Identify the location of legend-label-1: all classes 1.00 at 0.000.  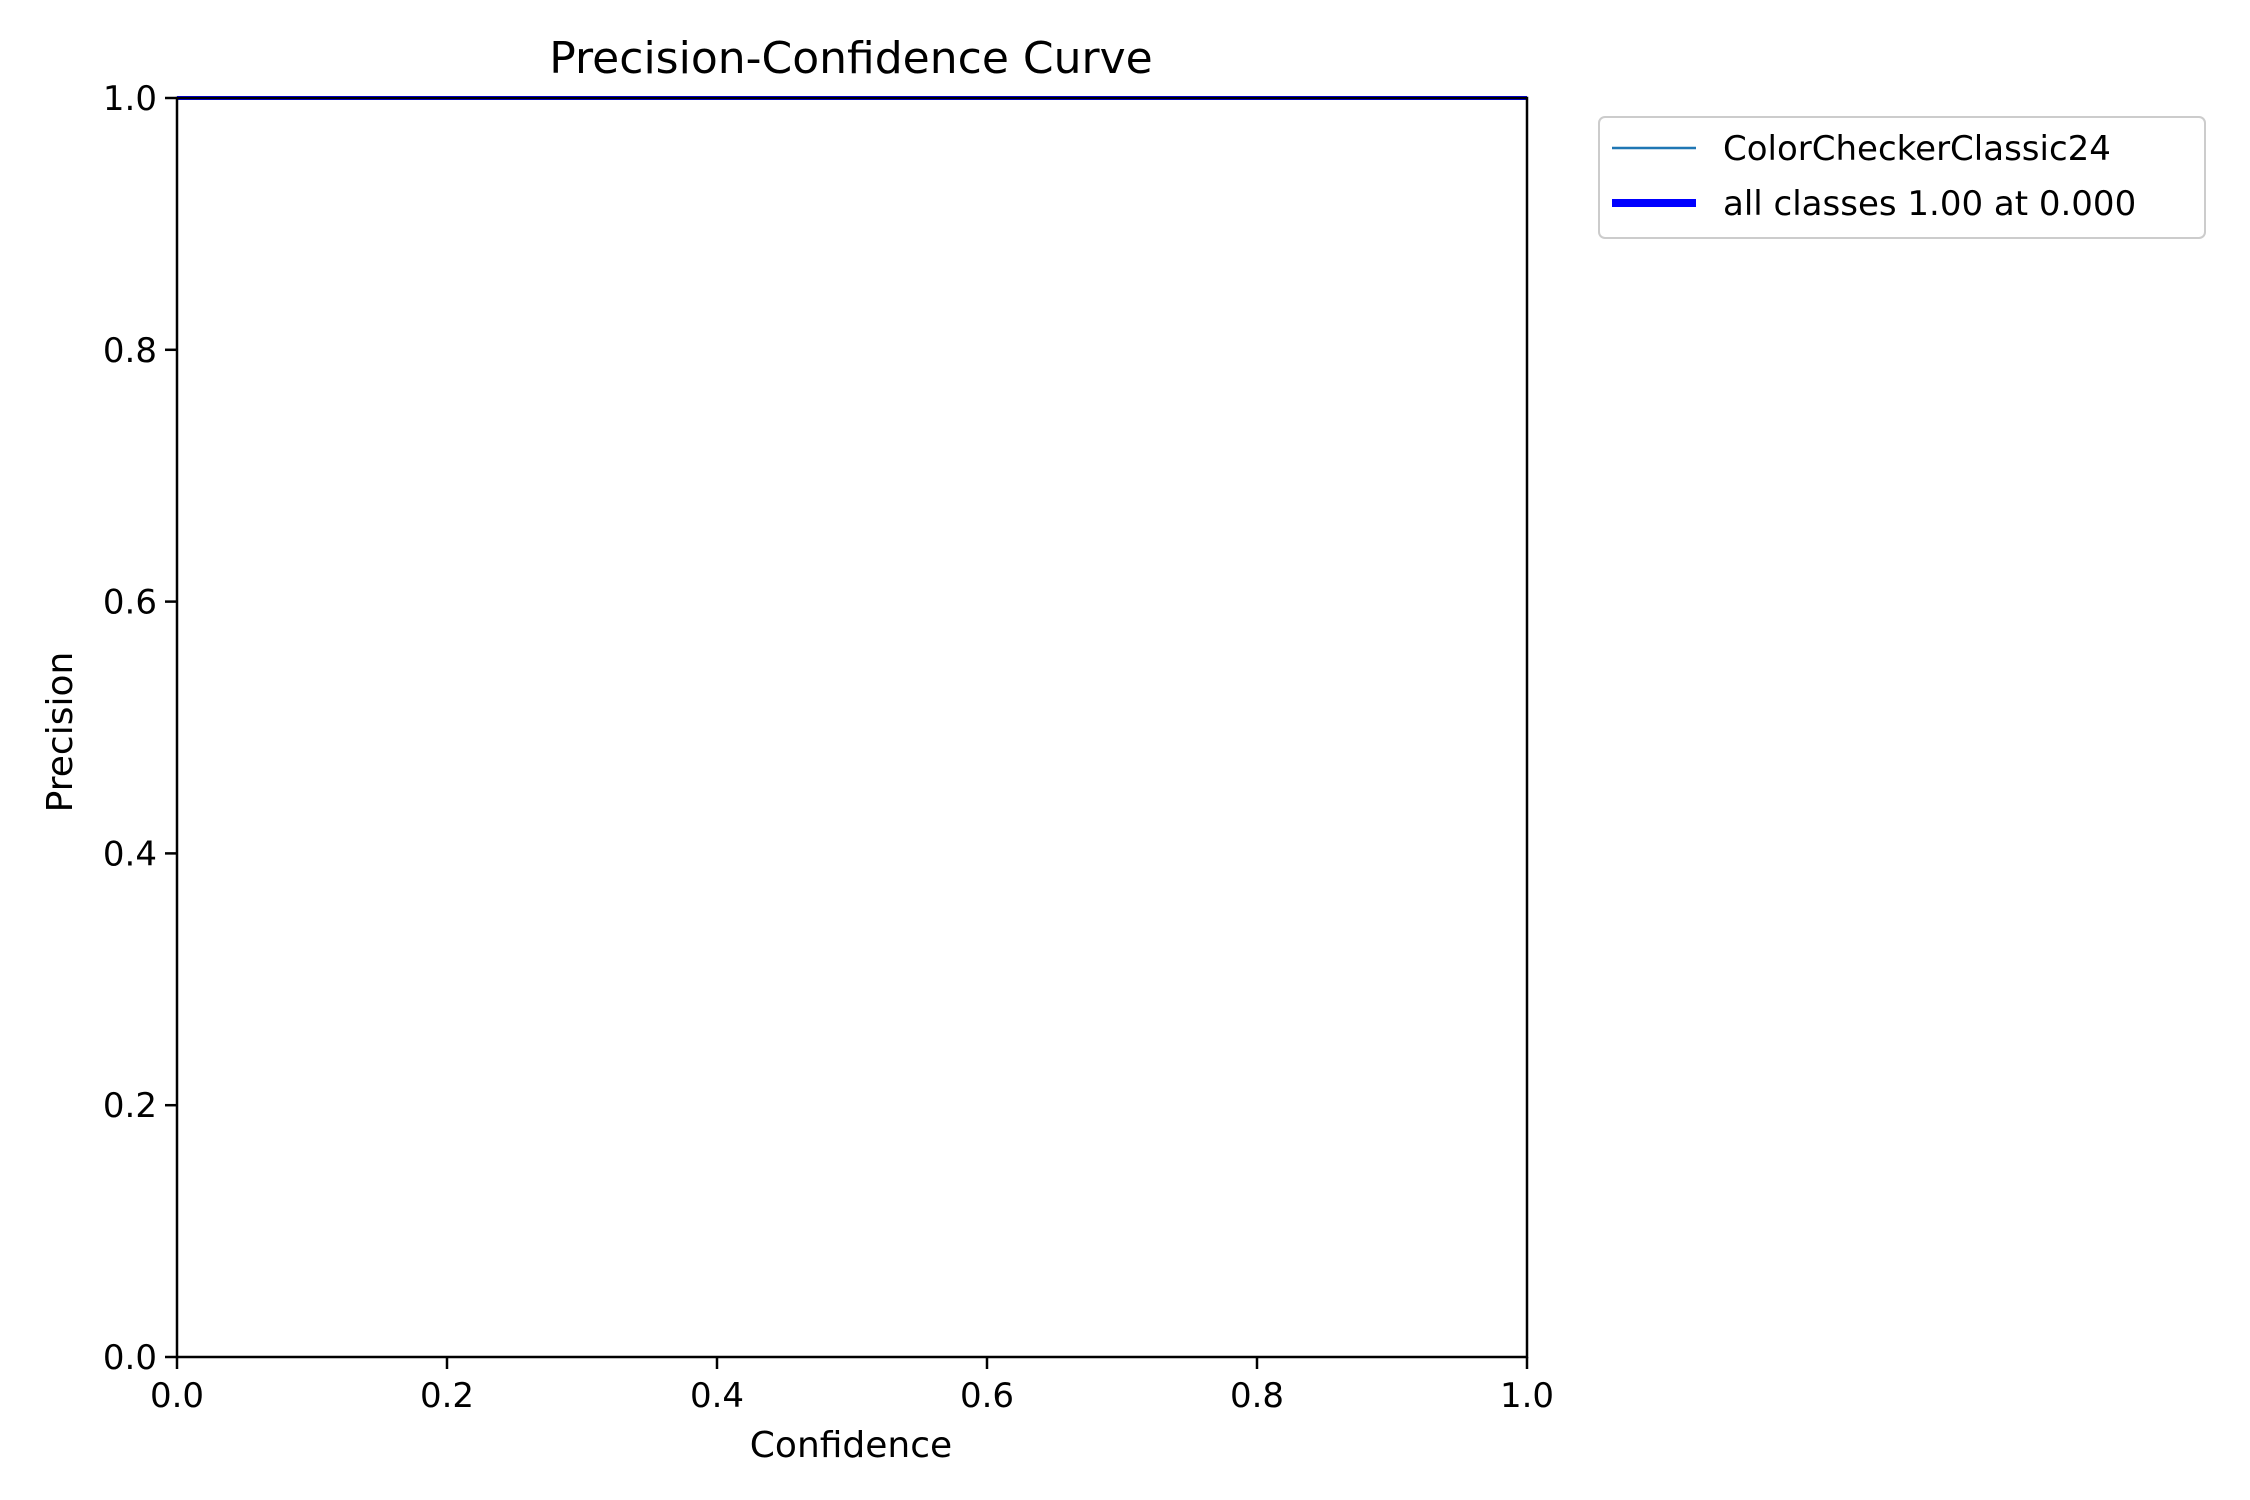
(1929, 204).